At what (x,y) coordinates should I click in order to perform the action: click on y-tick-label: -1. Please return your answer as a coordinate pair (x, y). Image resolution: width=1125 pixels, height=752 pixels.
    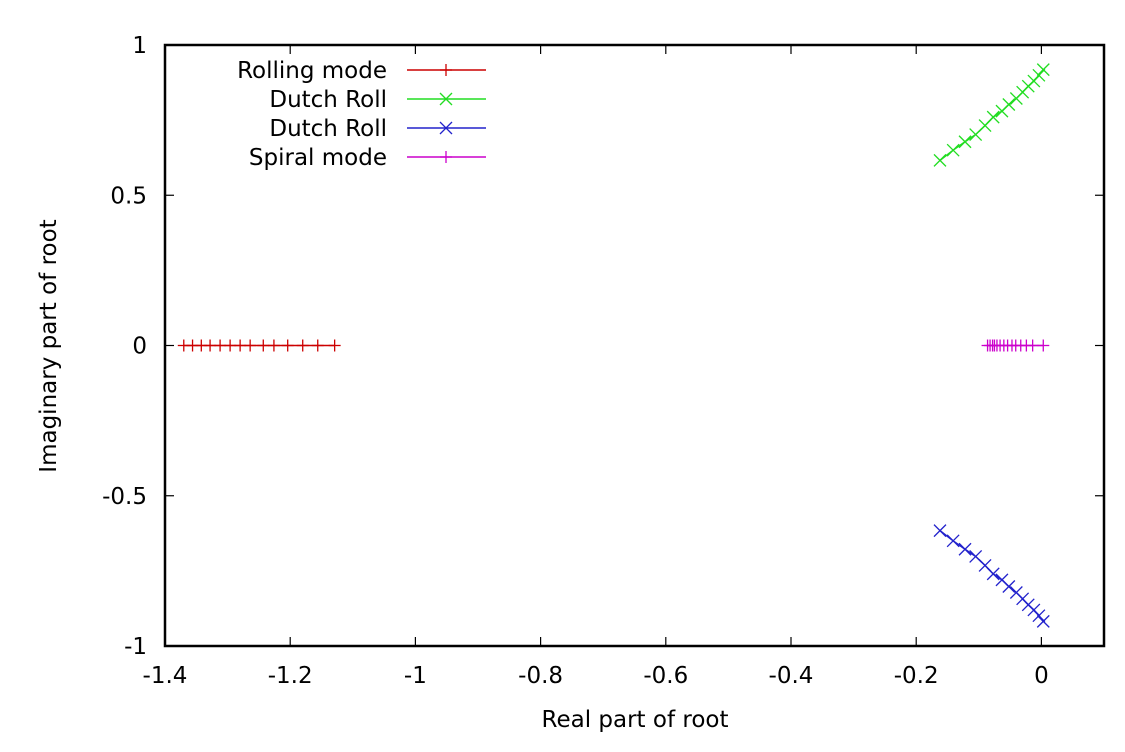
    Looking at the image, I should click on (135, 647).